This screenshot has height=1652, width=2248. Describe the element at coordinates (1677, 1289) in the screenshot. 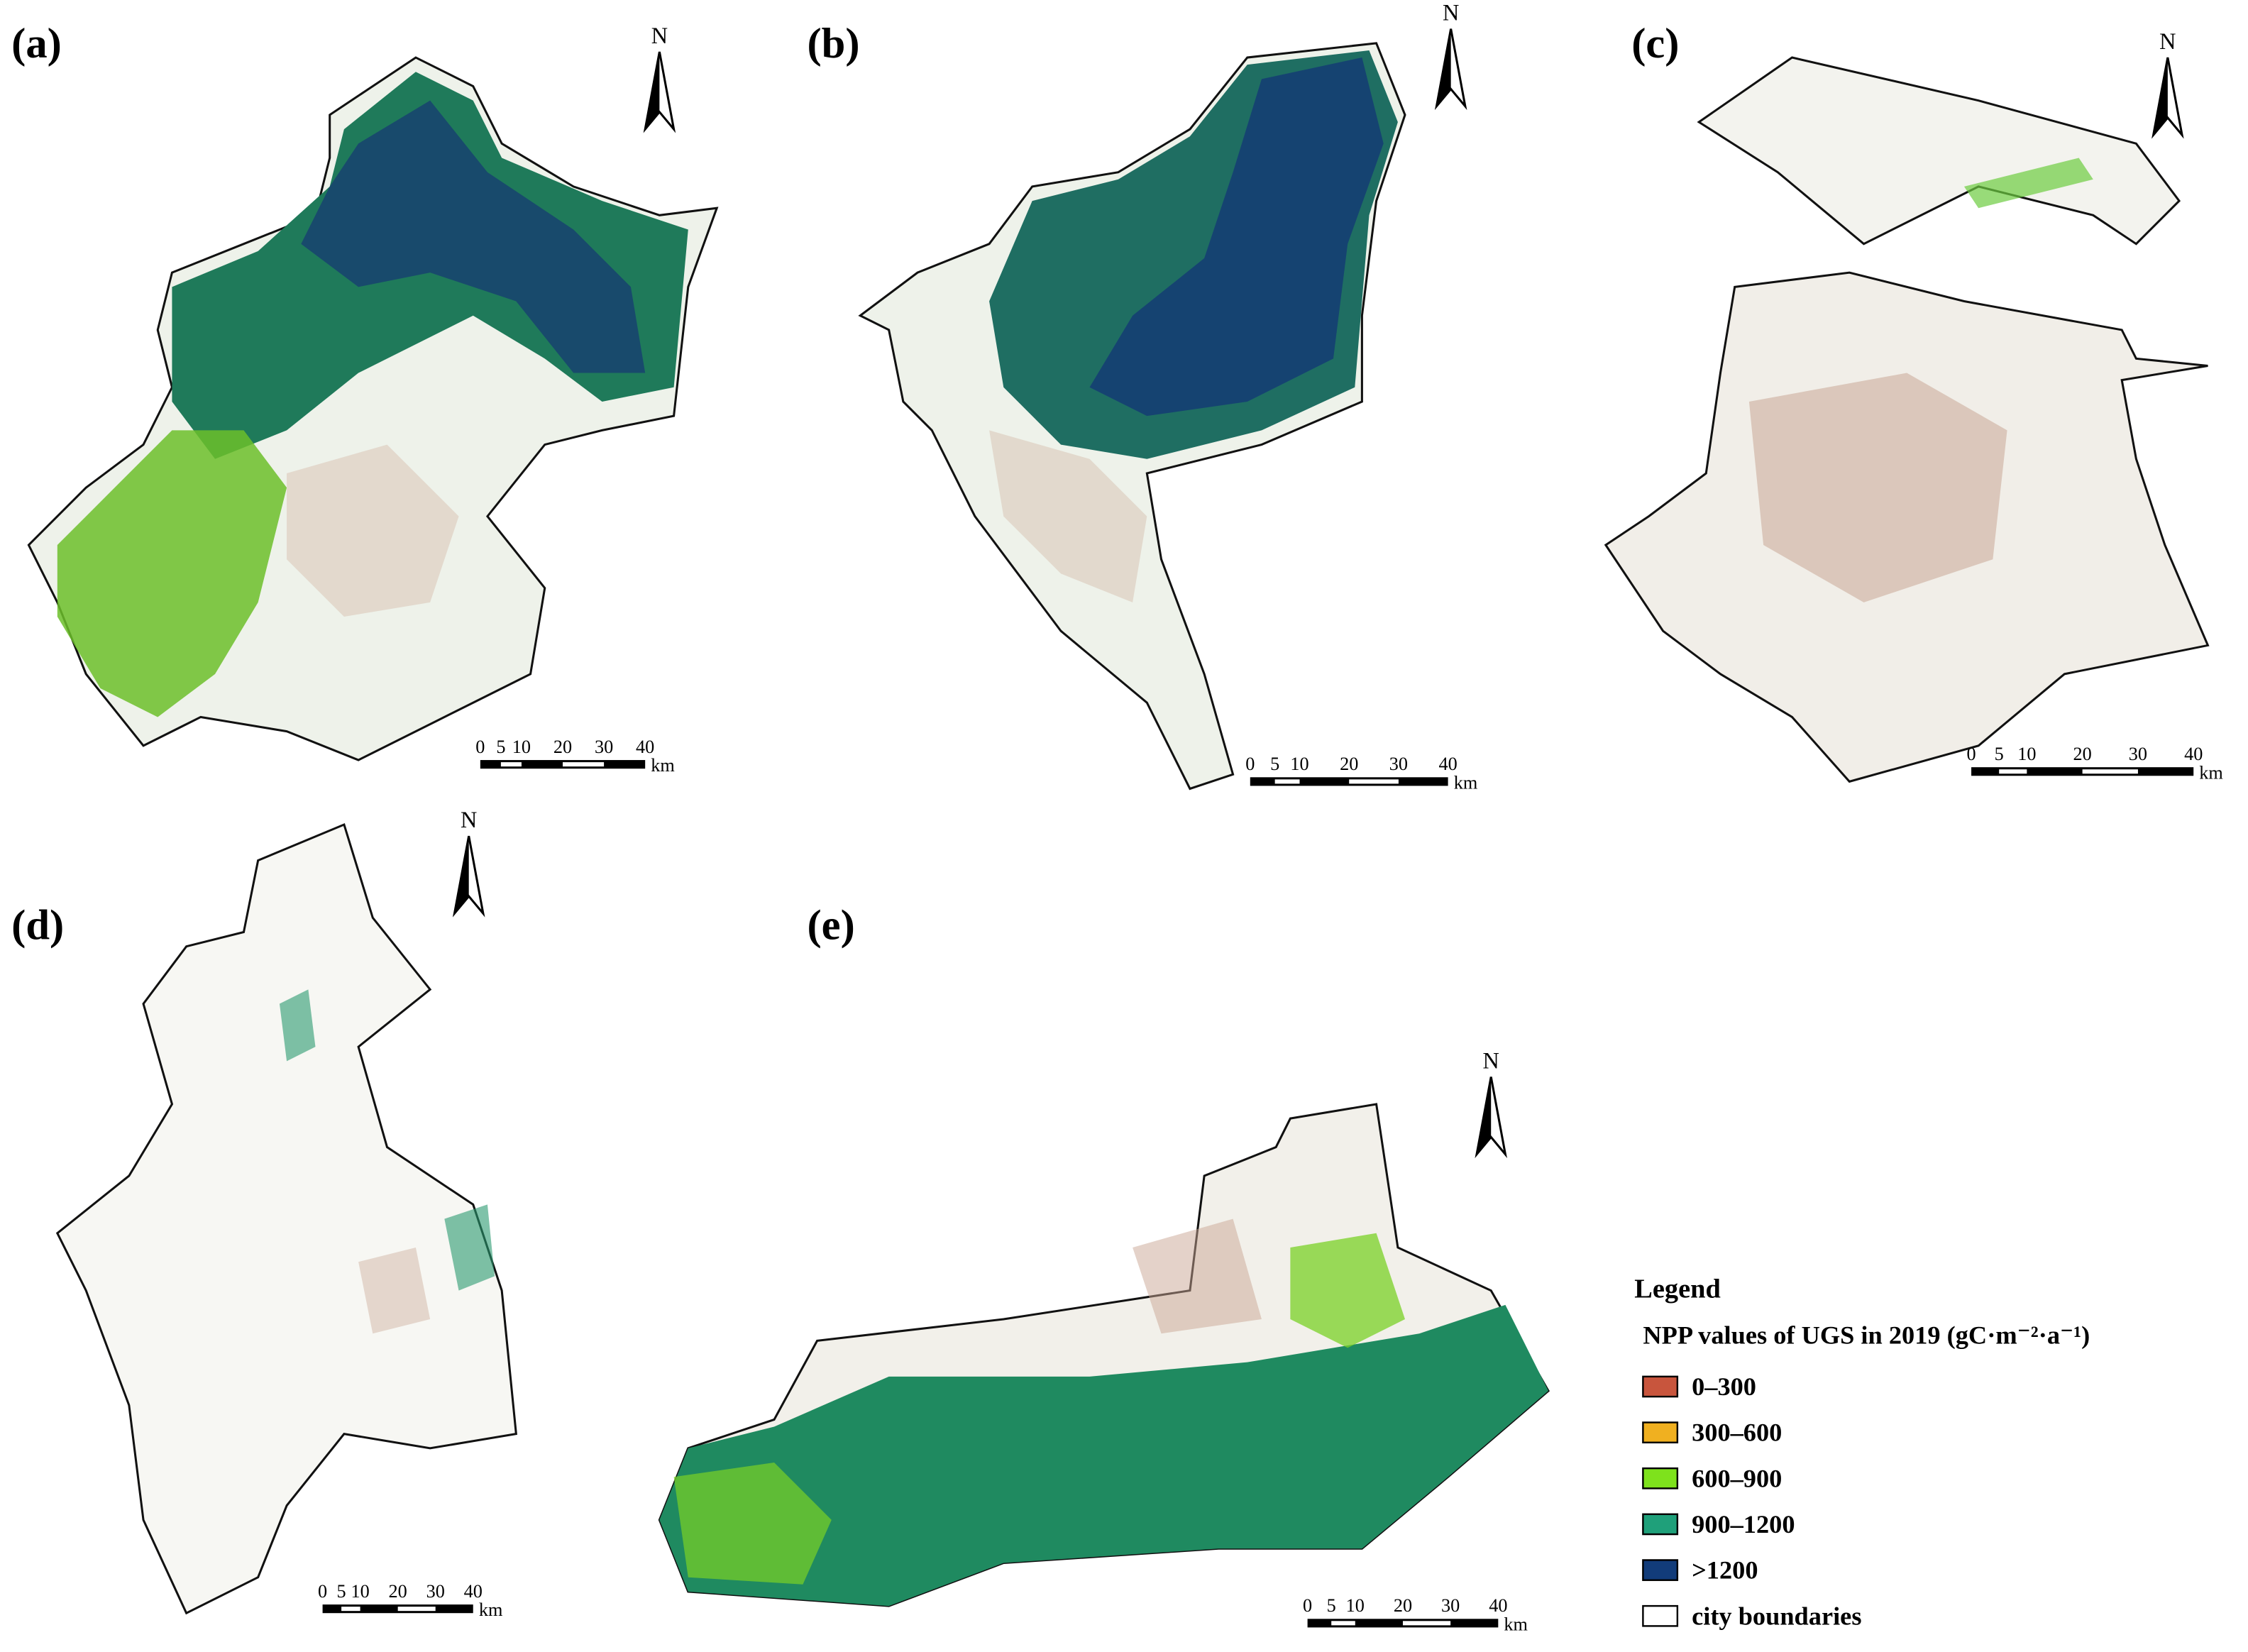

I see `legend-title: Legend` at that location.